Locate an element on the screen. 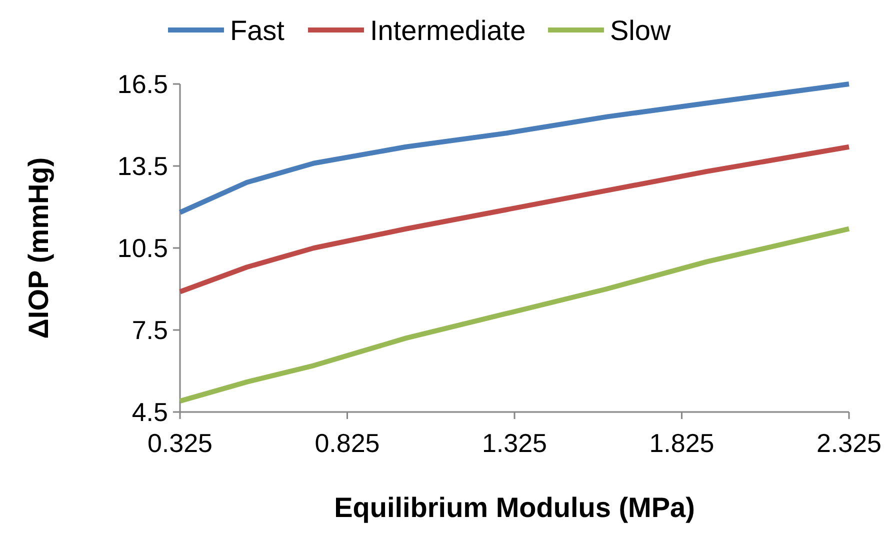  x-tick-label: 0.825 is located at coordinates (347, 443).